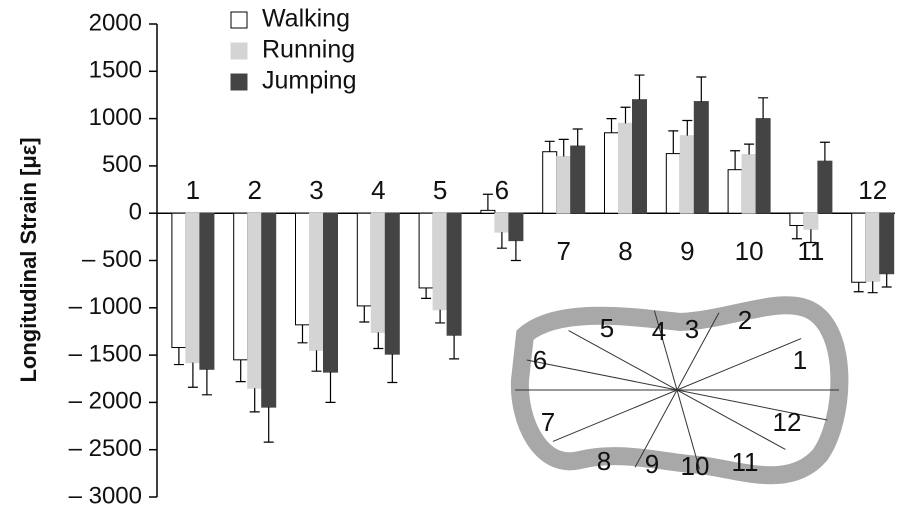 Image resolution: width=899 pixels, height=515 pixels. Describe the element at coordinates (687, 251) in the screenshot. I see `x-tick-label: 9` at that location.